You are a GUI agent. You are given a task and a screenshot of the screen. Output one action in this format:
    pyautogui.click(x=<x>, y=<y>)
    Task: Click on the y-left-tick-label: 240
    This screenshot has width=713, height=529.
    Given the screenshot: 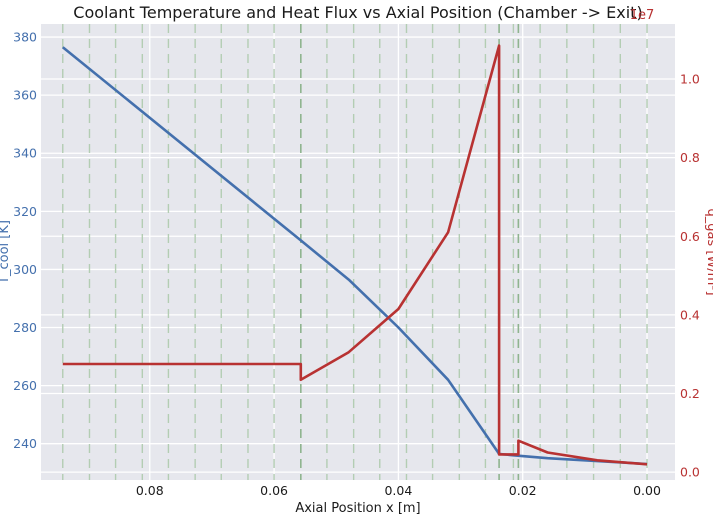 What is the action you would take?
    pyautogui.click(x=25, y=443)
    